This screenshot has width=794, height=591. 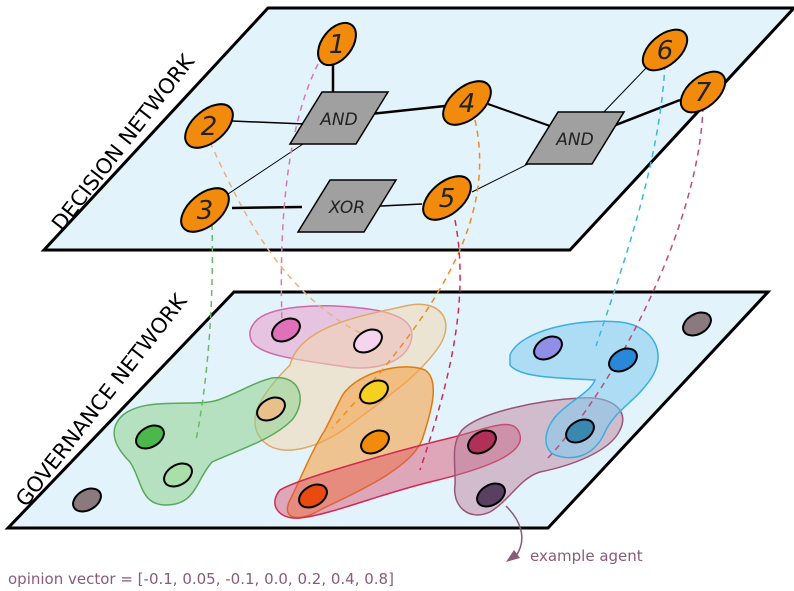 I want to click on group-crimson, so click(x=397, y=471).